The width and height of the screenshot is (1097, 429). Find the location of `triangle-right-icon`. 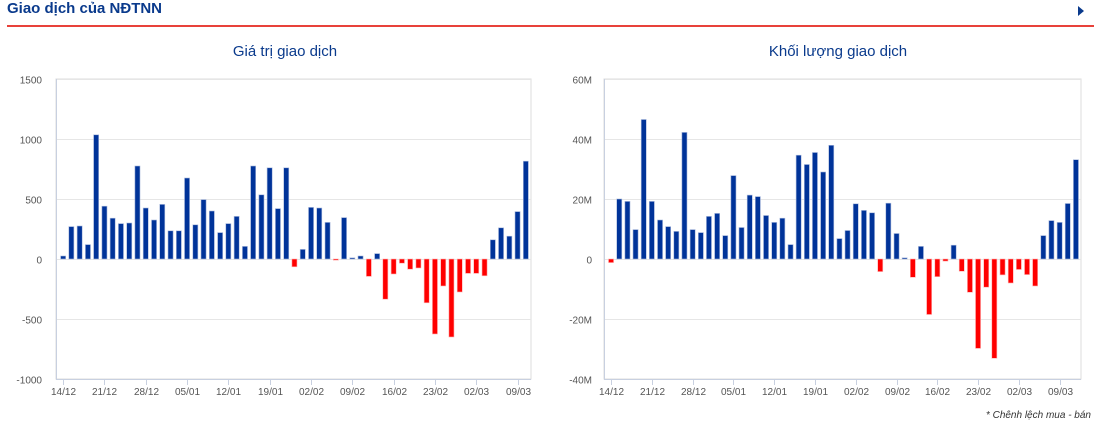

triangle-right-icon is located at coordinates (1081, 11).